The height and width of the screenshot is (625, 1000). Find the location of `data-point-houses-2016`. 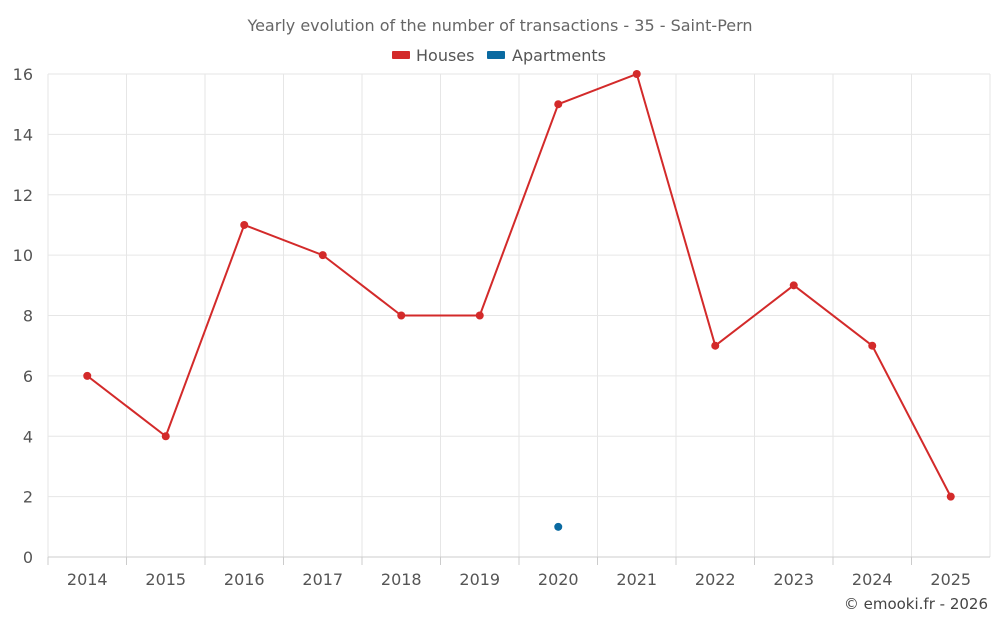

data-point-houses-2016 is located at coordinates (244, 224).